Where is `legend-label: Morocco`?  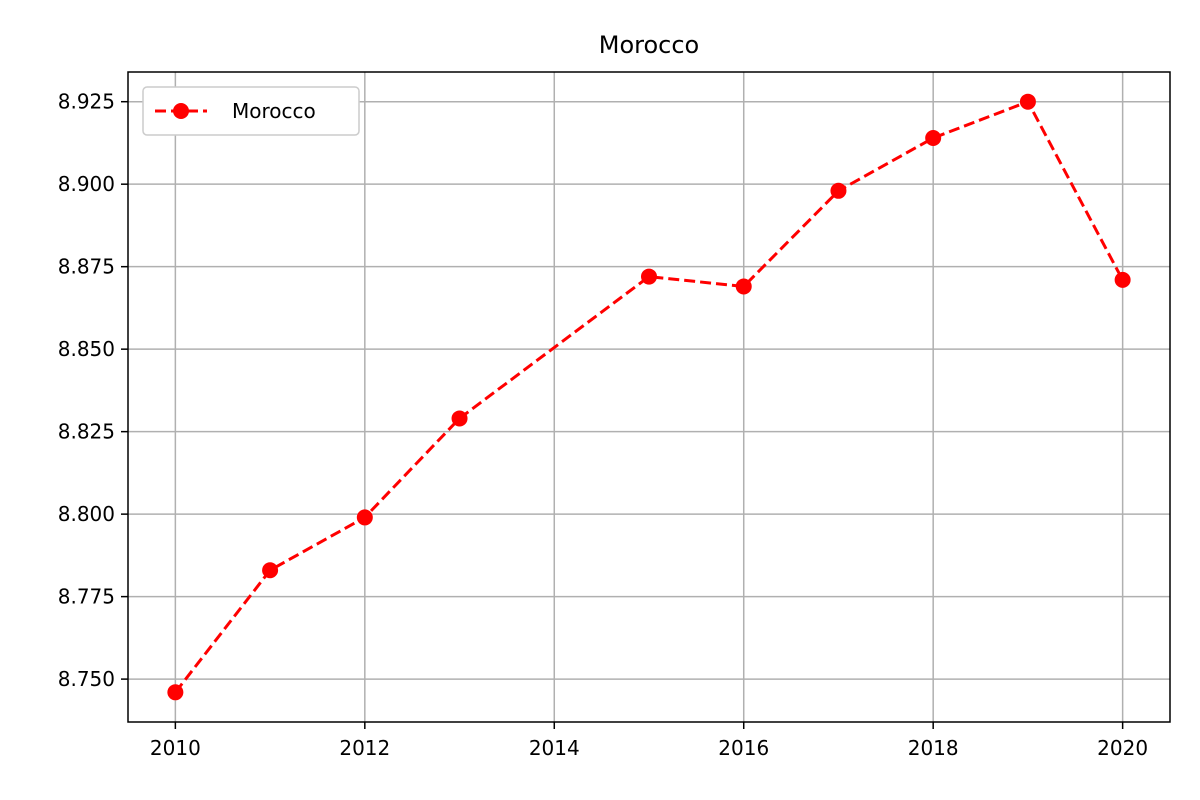
legend-label: Morocco is located at coordinates (274, 111).